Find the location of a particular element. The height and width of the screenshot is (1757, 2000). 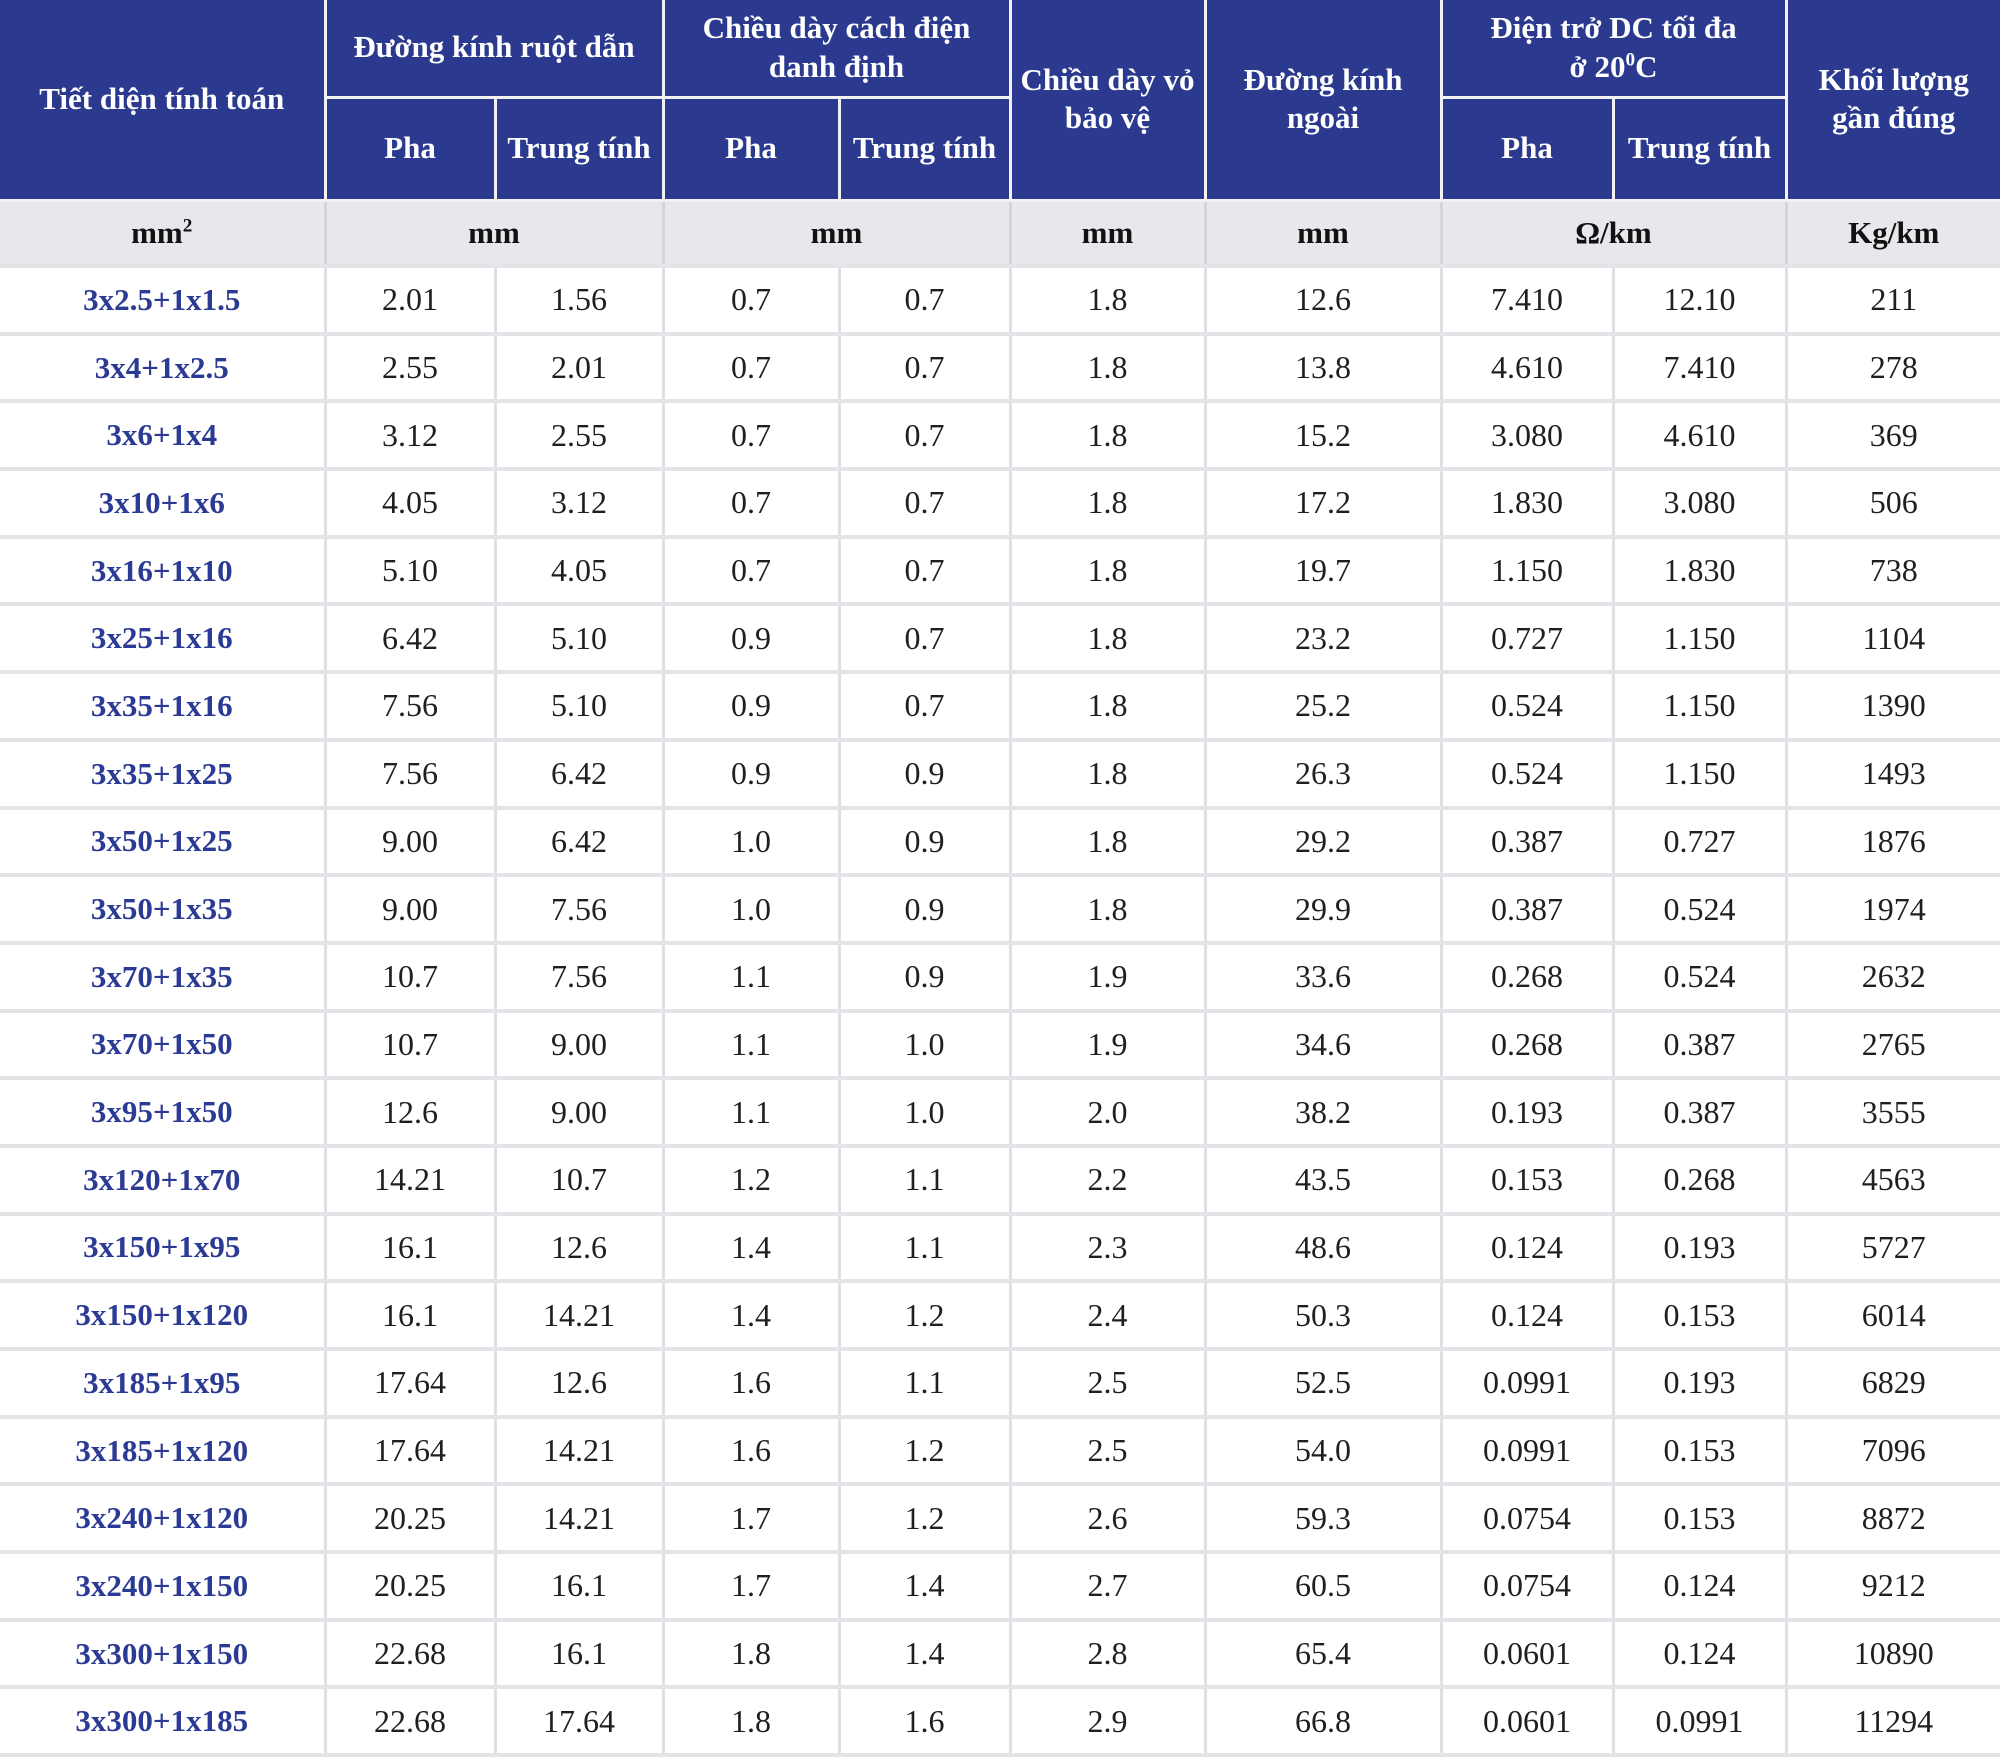

data-cell: 1974 is located at coordinates (1892, 909).